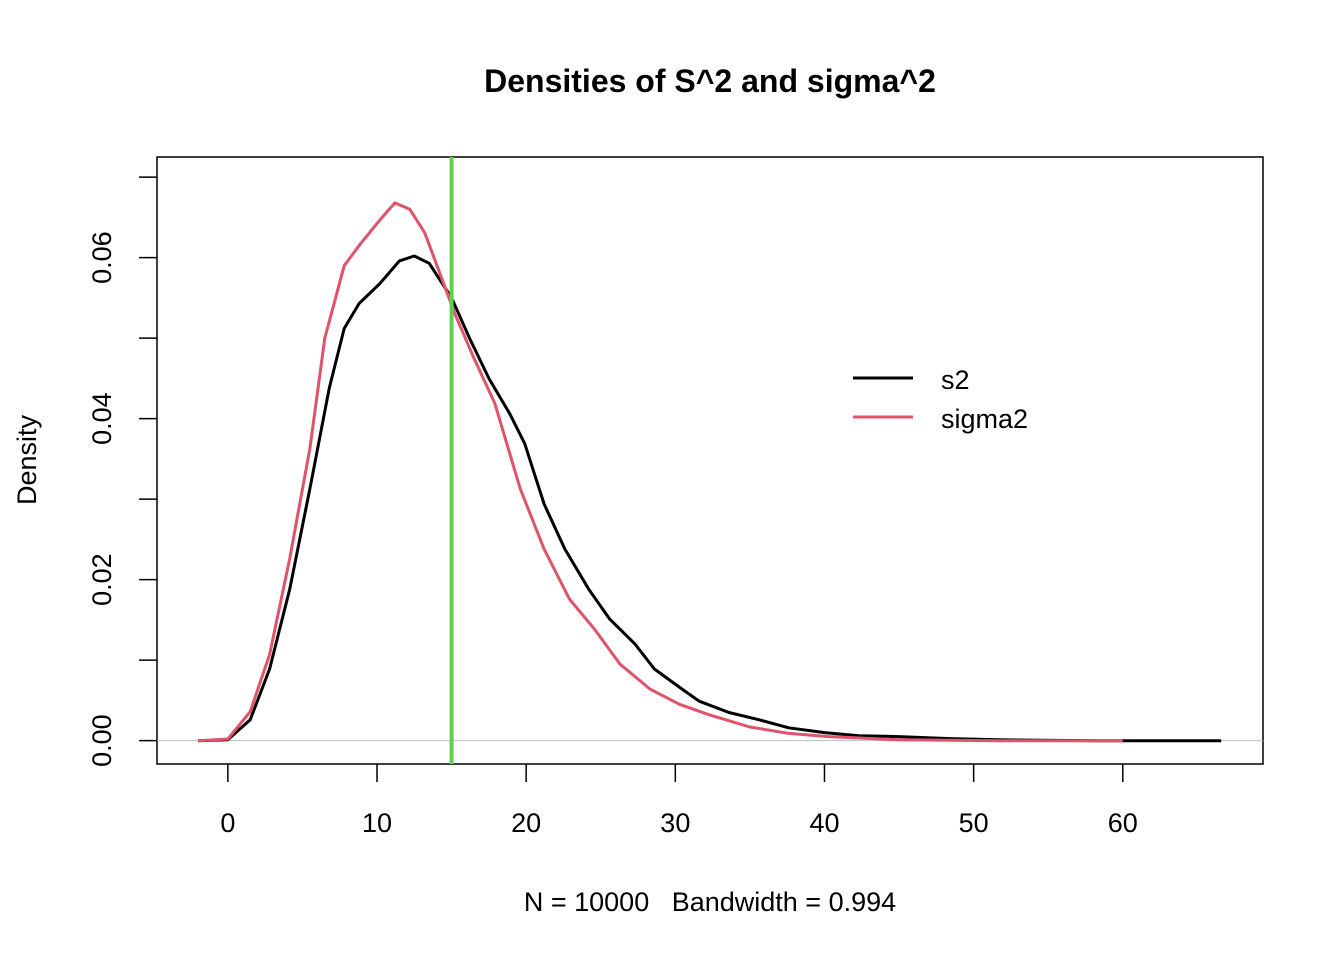 The height and width of the screenshot is (960, 1344). I want to click on x-tick-label: 60, so click(1123, 823).